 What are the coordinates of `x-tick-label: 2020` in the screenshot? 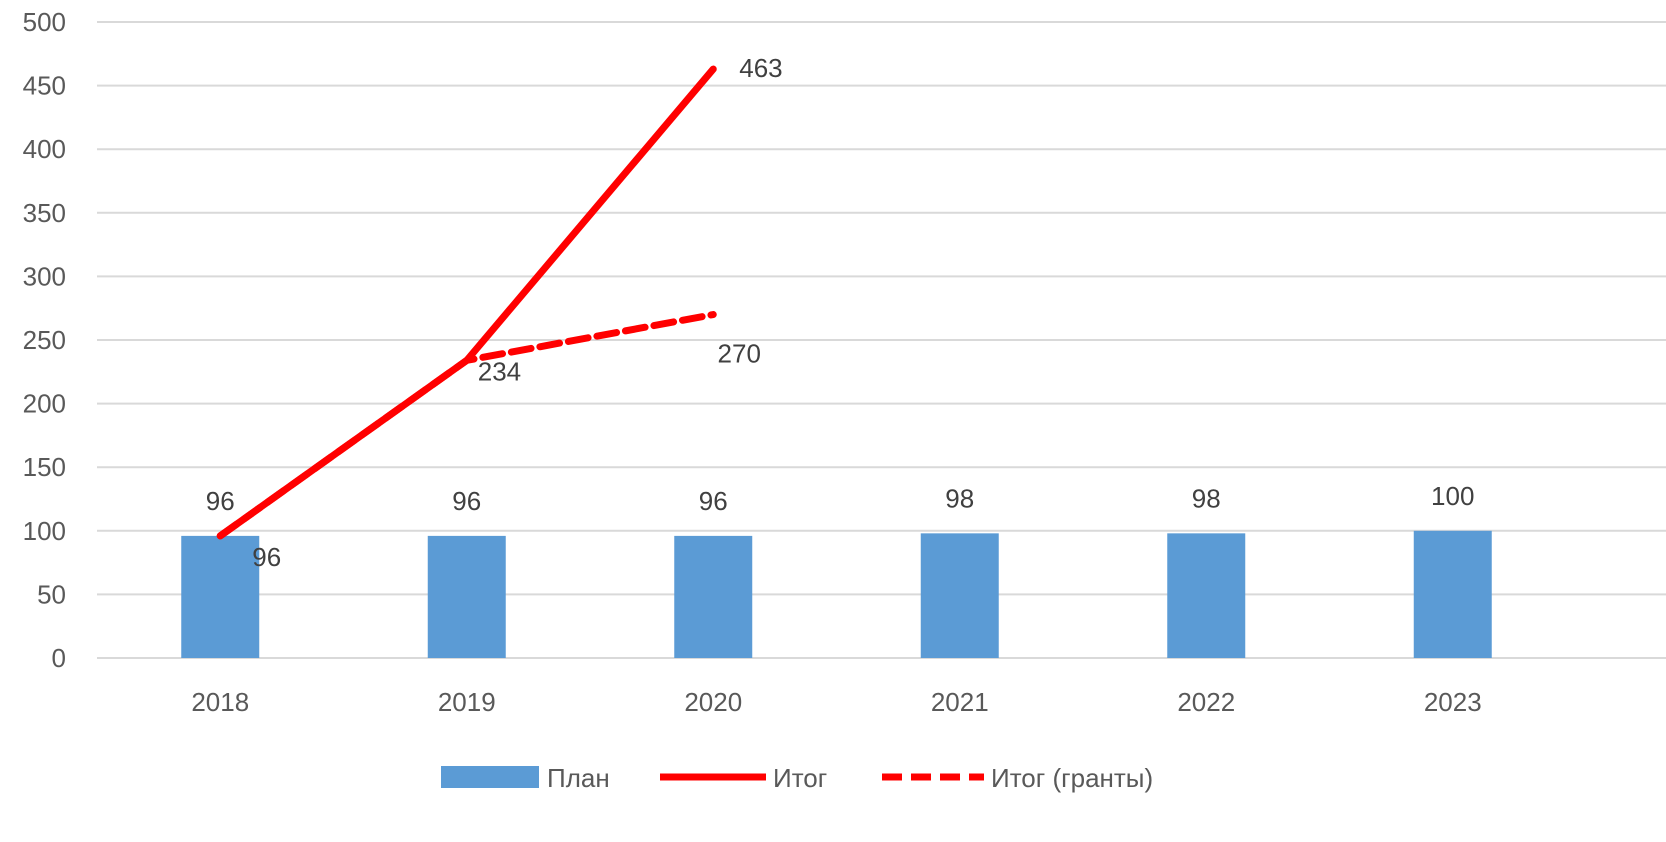 It's located at (713, 702).